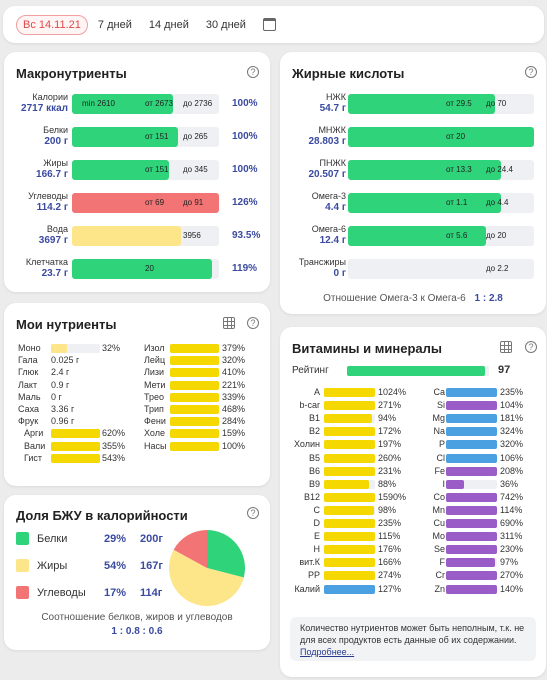  I want to click on period-7-days: 7 дней, so click(114, 24).